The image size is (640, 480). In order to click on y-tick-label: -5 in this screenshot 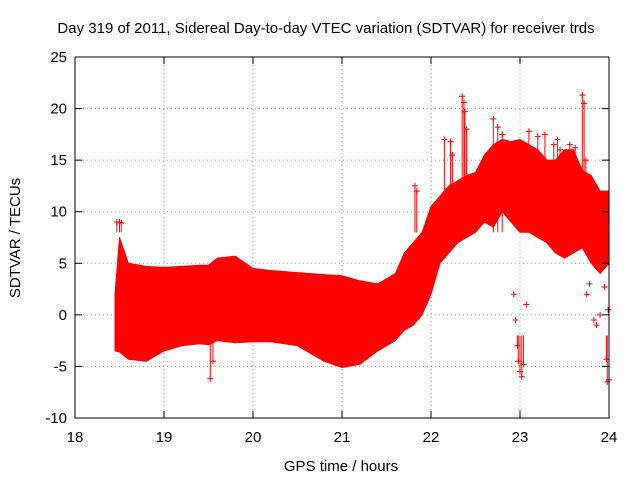, I will do `click(60, 366)`.